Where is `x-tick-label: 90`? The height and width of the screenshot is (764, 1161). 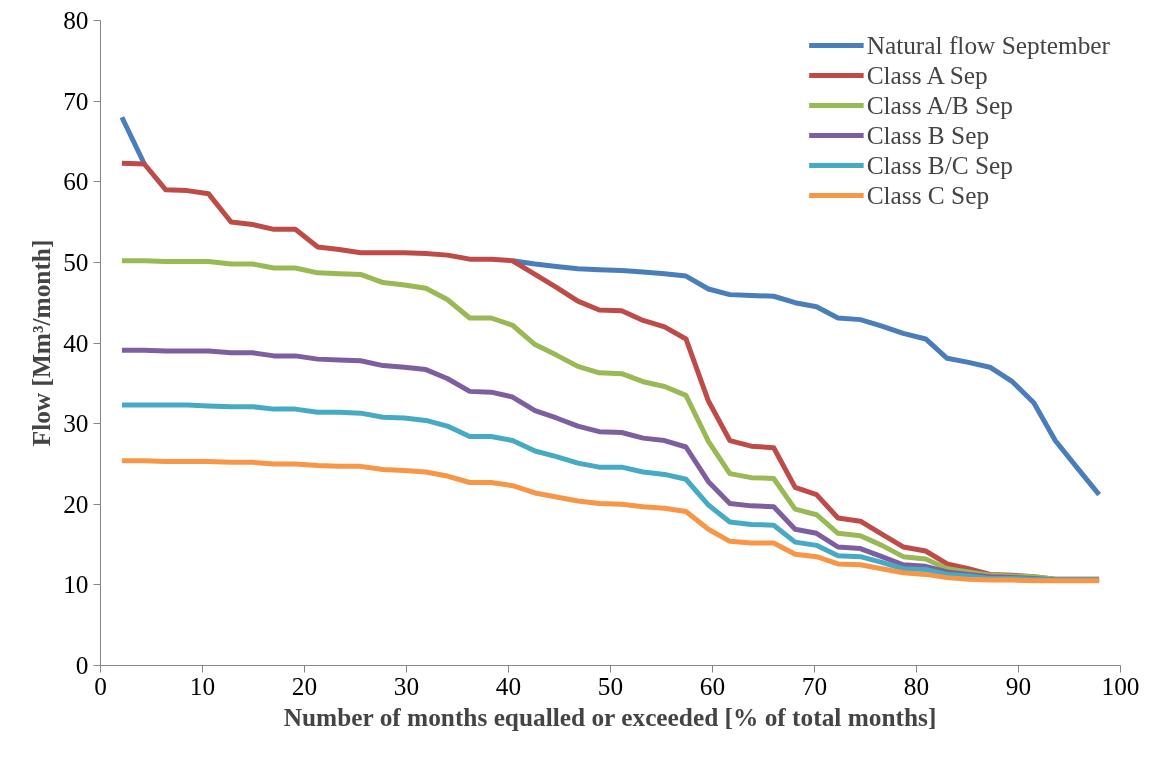
x-tick-label: 90 is located at coordinates (1018, 685).